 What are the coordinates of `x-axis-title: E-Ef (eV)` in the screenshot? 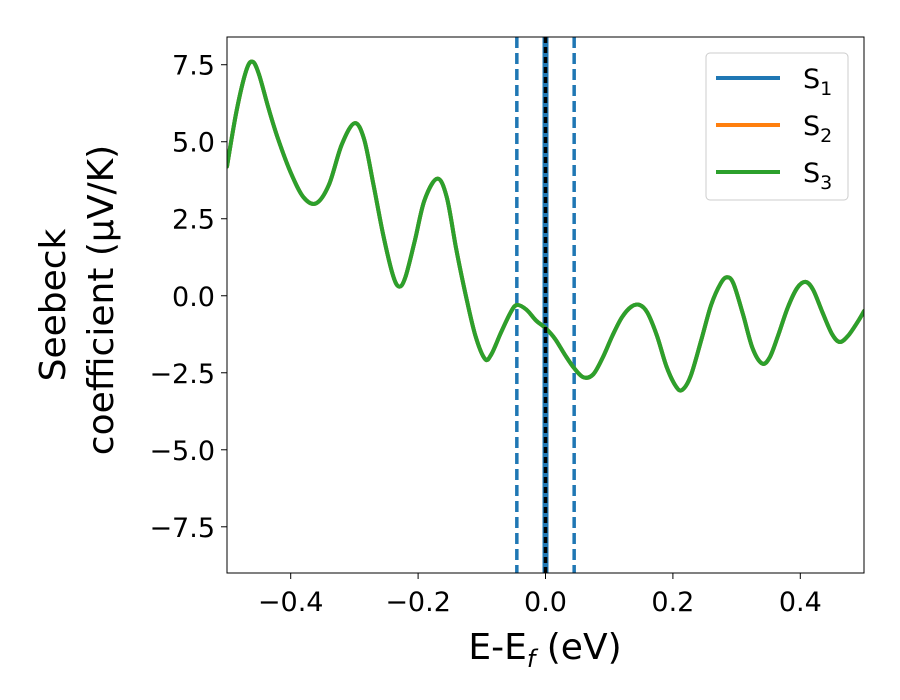 It's located at (544, 650).